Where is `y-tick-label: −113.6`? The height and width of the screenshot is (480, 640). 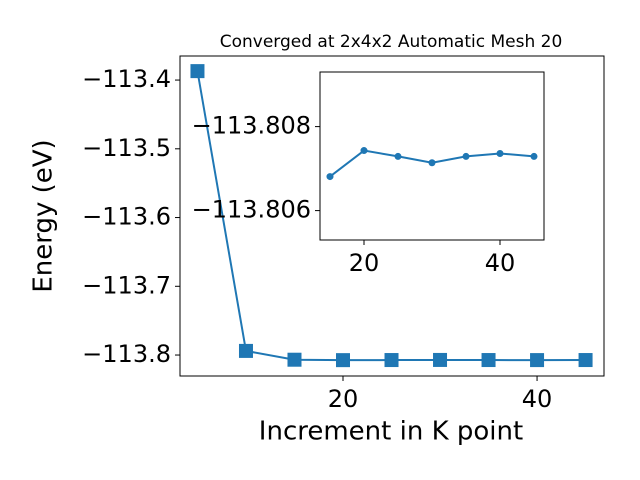
y-tick-label: −113.6 is located at coordinates (126, 217).